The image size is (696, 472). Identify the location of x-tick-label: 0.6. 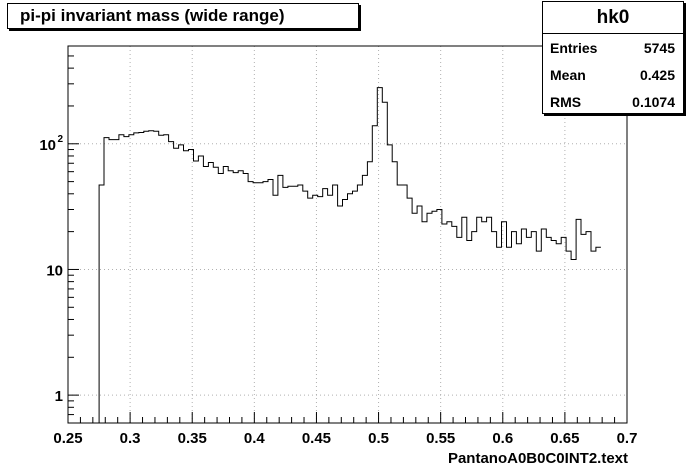
(502, 438).